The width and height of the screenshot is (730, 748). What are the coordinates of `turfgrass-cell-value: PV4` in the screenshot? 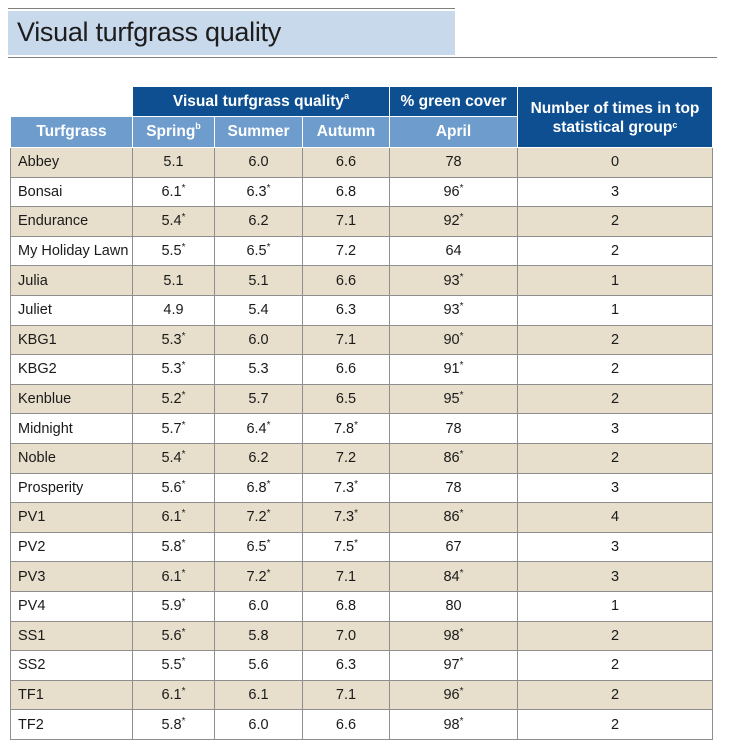 It's located at (32, 606).